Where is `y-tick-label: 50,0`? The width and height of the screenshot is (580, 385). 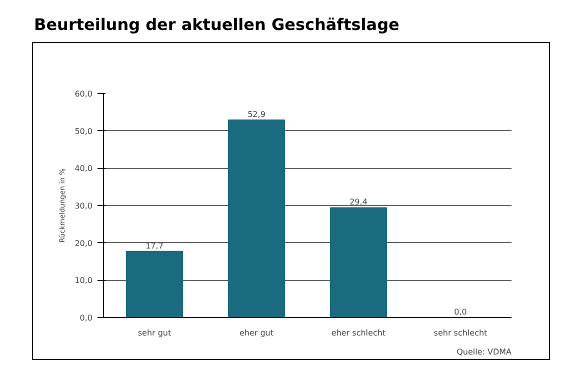 y-tick-label: 50,0 is located at coordinates (83, 131).